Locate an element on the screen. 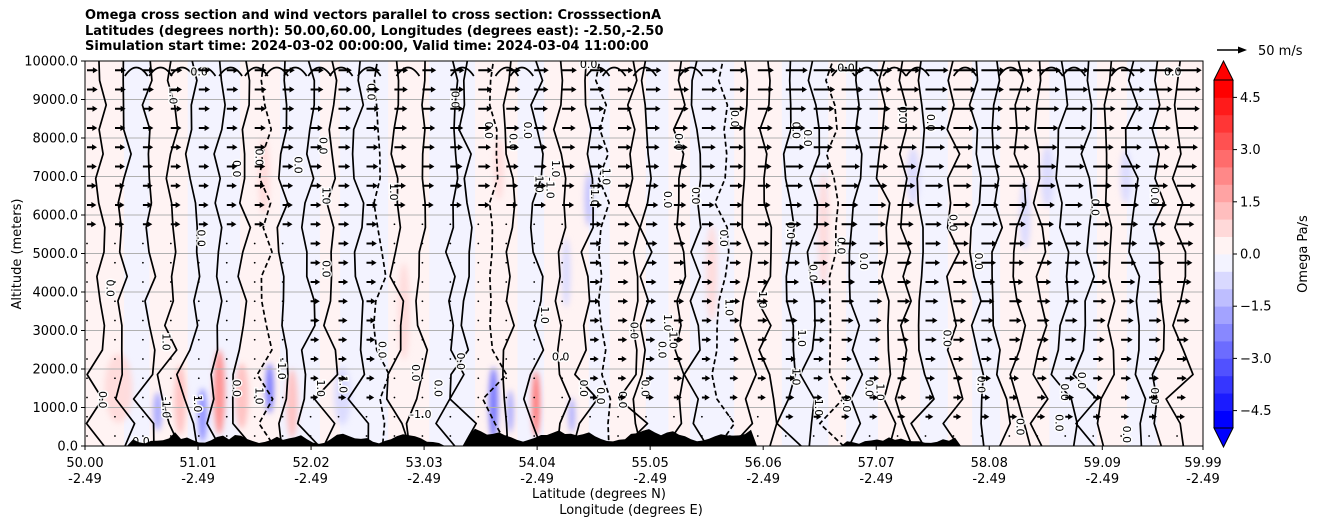  contour-label: 1.0 is located at coordinates (326, 196).